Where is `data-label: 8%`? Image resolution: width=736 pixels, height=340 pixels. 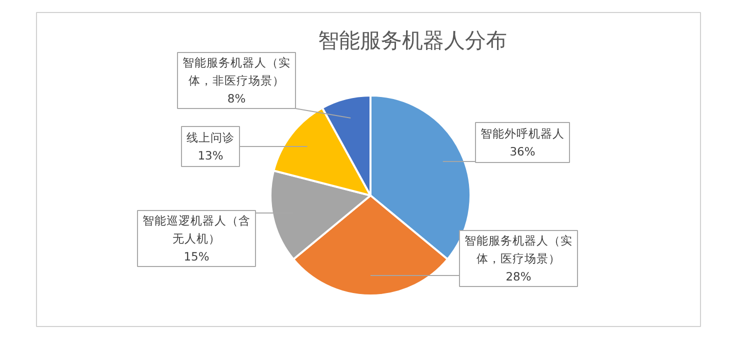 data-label: 8% is located at coordinates (236, 99).